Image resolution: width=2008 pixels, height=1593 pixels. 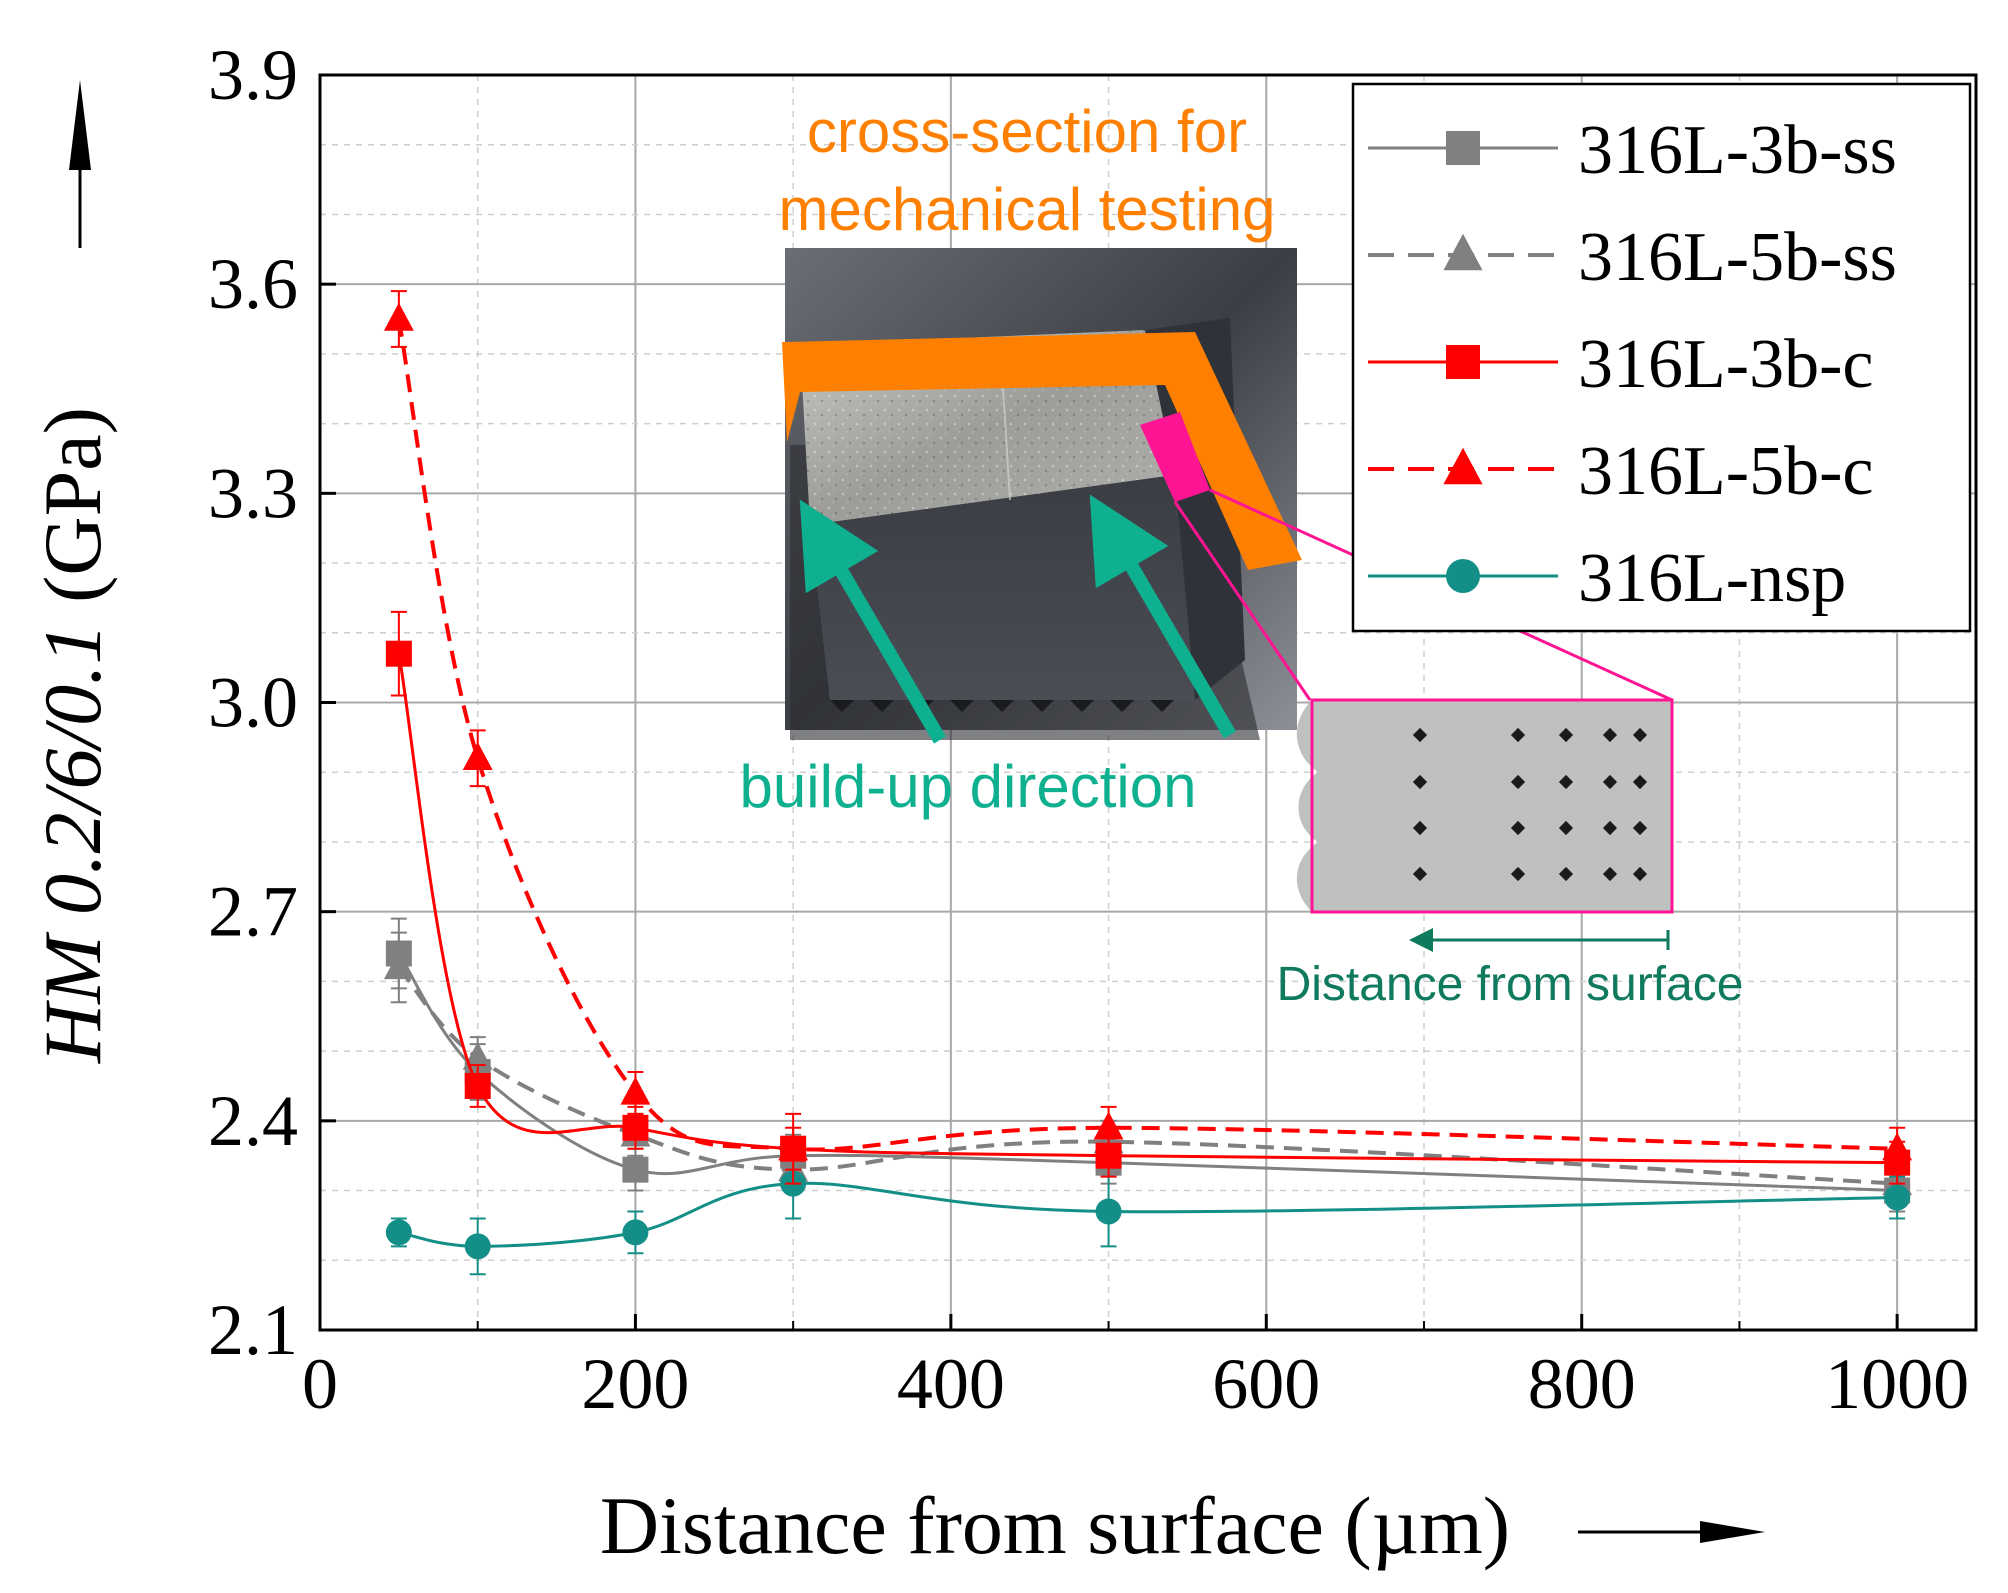 I want to click on build-up-arrow-left, so click(x=873, y=621).